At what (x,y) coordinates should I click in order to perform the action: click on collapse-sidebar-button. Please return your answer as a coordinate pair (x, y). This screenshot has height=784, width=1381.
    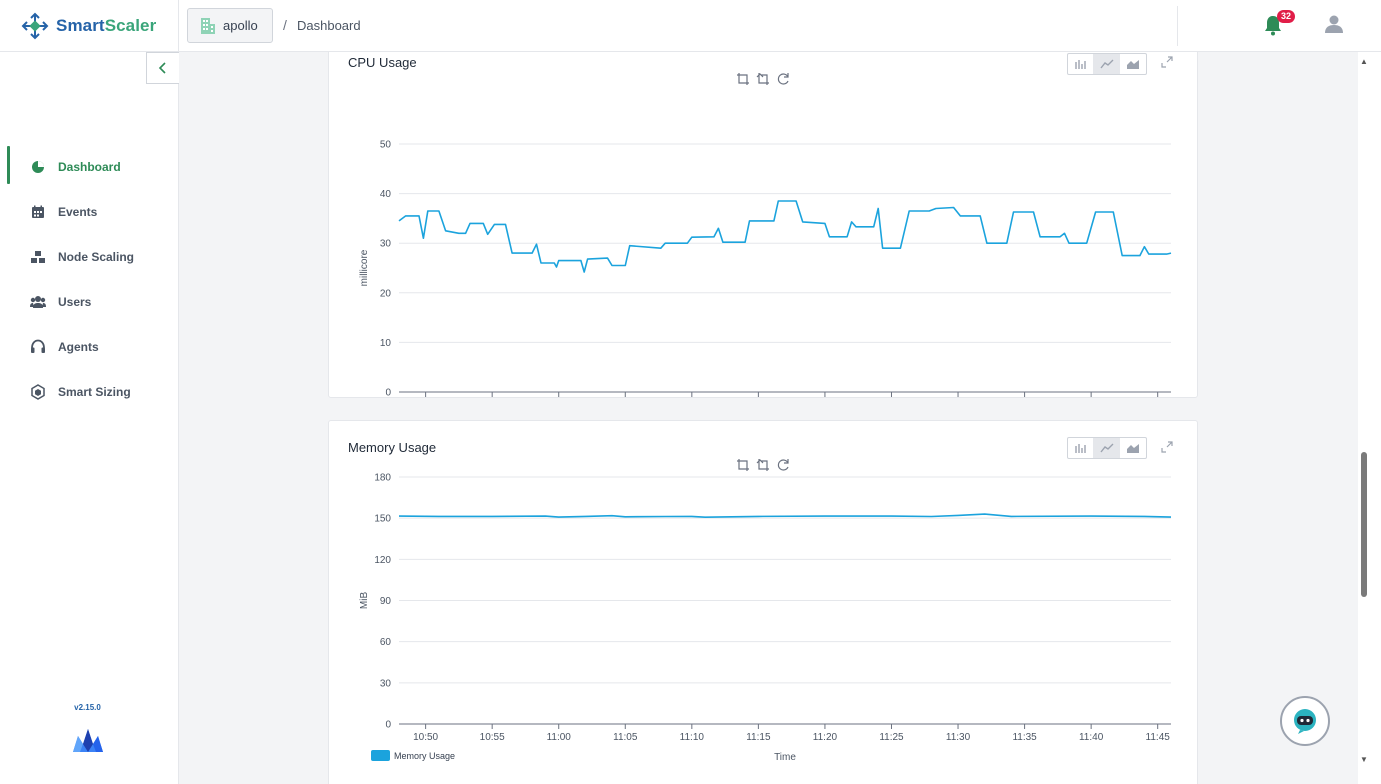
    Looking at the image, I should click on (162, 68).